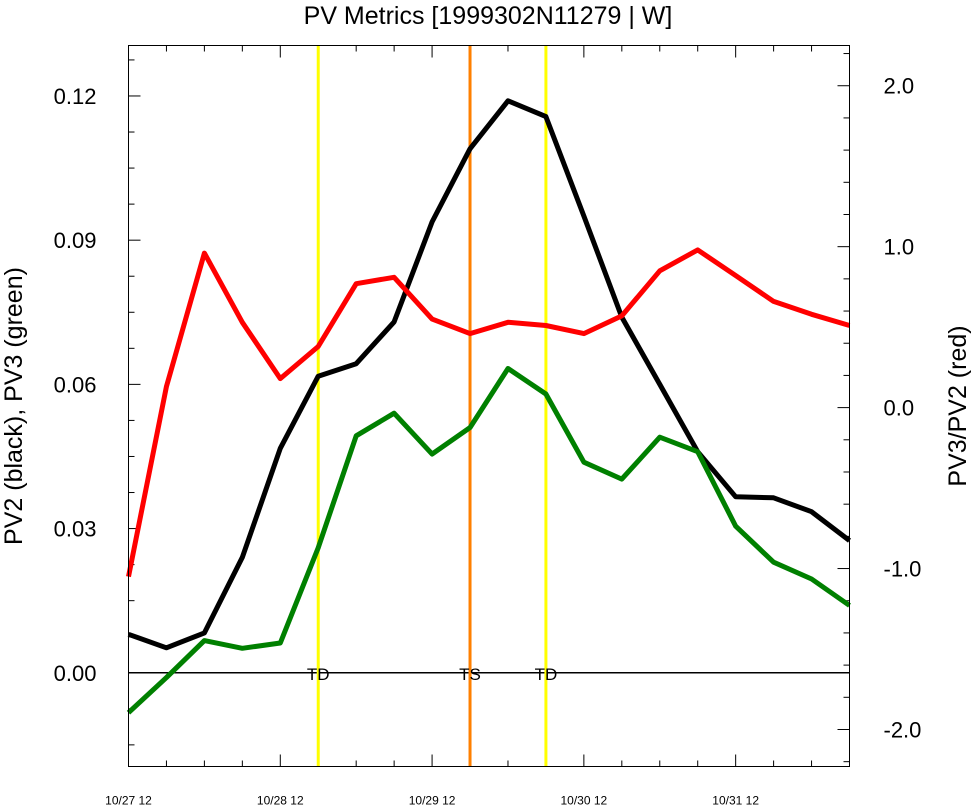 Image resolution: width=972 pixels, height=805 pixels. Describe the element at coordinates (75, 240) in the screenshot. I see `y-left-tick-label: 0.09` at that location.